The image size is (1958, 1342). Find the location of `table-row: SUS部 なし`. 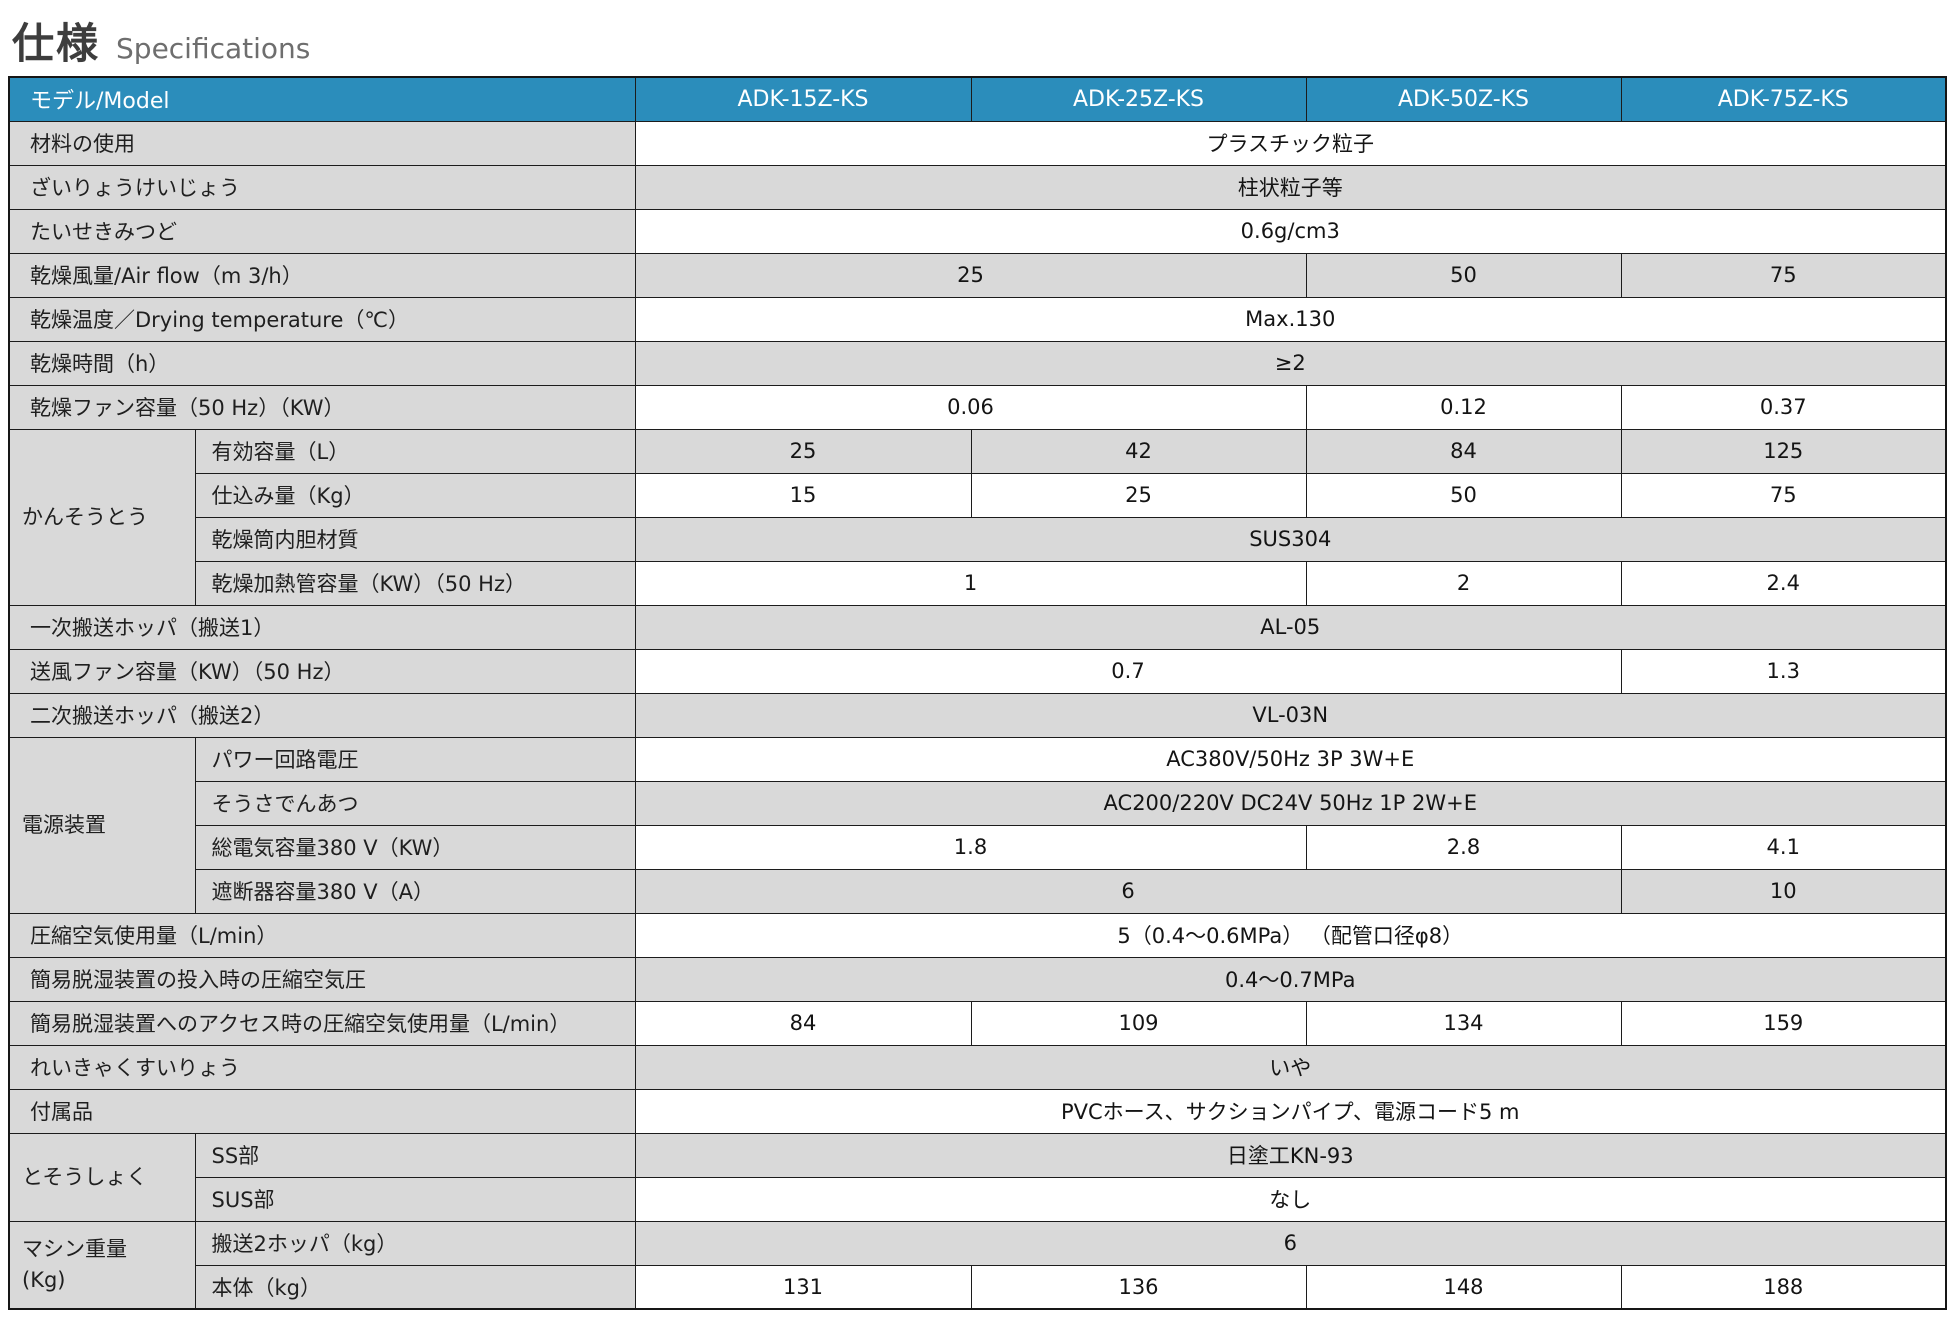

table-row: SUS部 なし is located at coordinates (978, 1199).